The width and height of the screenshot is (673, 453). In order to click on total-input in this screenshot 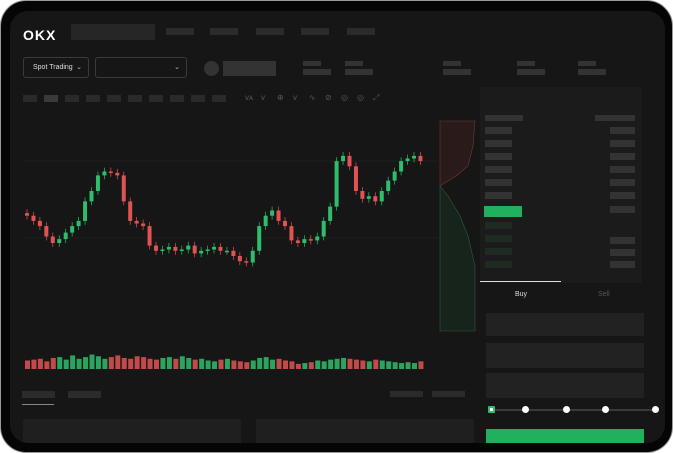, I will do `click(565, 385)`.